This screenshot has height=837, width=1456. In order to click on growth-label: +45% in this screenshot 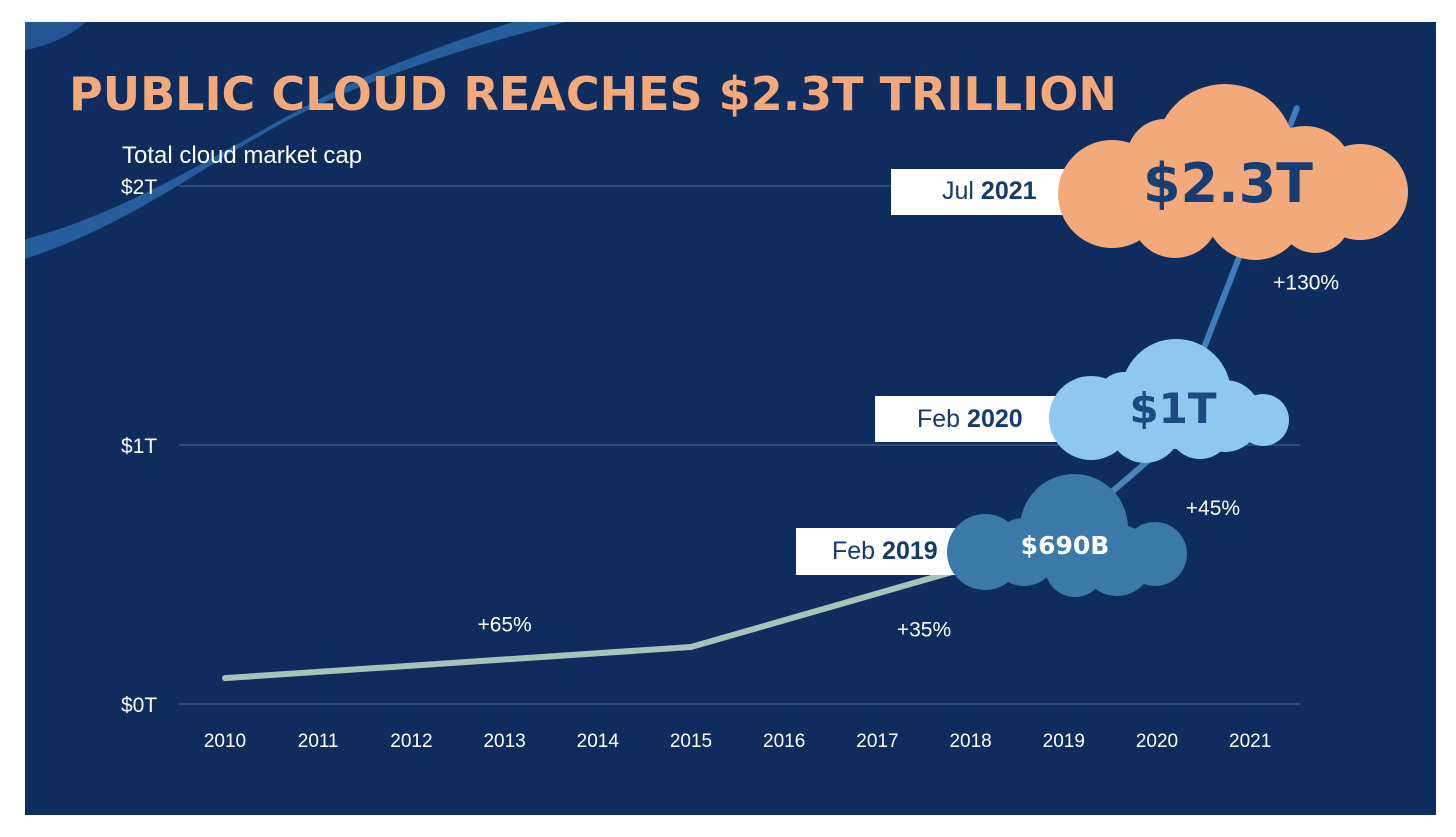, I will do `click(1213, 508)`.